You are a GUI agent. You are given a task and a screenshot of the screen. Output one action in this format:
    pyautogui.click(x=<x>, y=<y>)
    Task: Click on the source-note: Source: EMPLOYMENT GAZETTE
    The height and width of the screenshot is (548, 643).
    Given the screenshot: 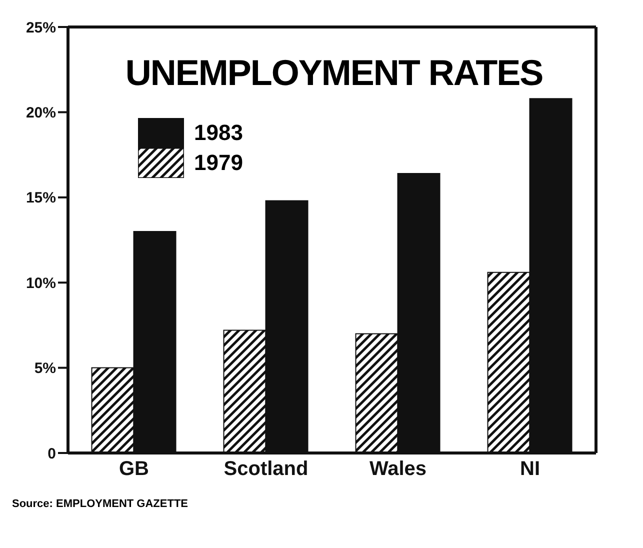 What is the action you would take?
    pyautogui.click(x=101, y=504)
    